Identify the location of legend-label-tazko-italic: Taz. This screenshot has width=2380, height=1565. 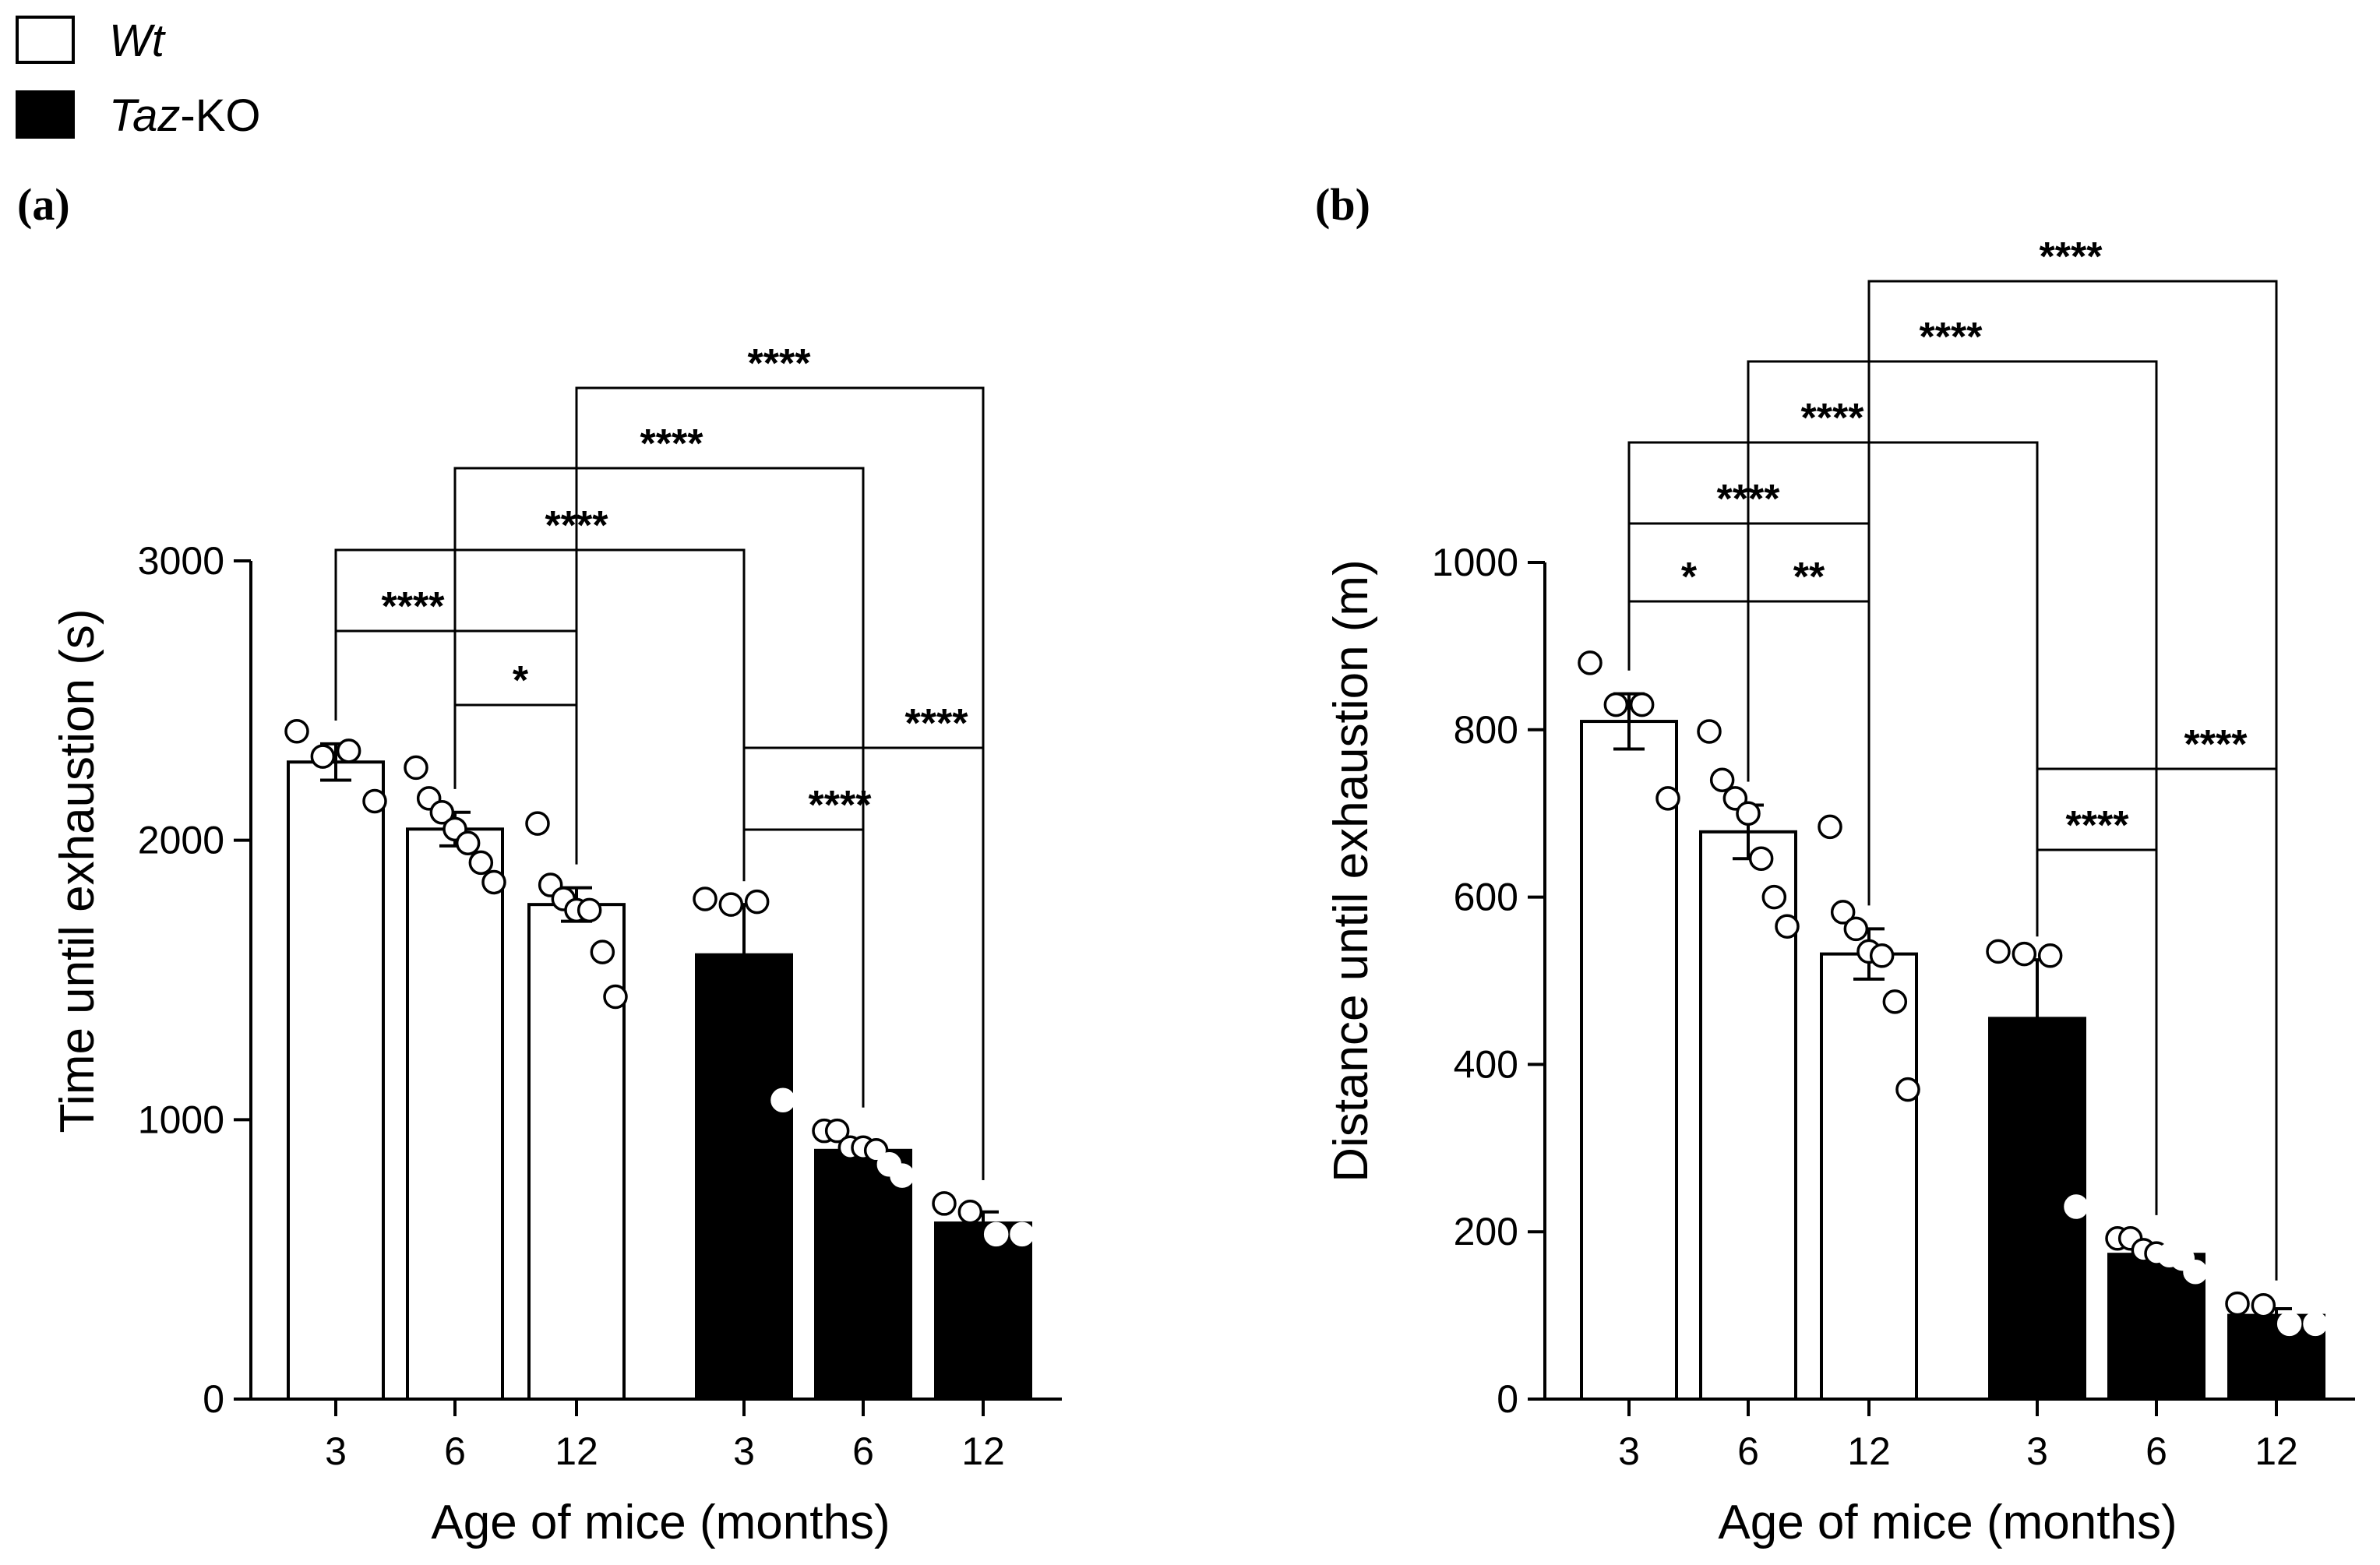
(144, 116).